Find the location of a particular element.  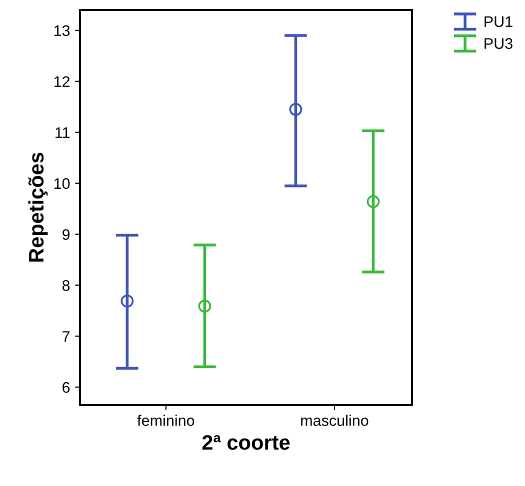

legend-label: PU3 is located at coordinates (498, 43).